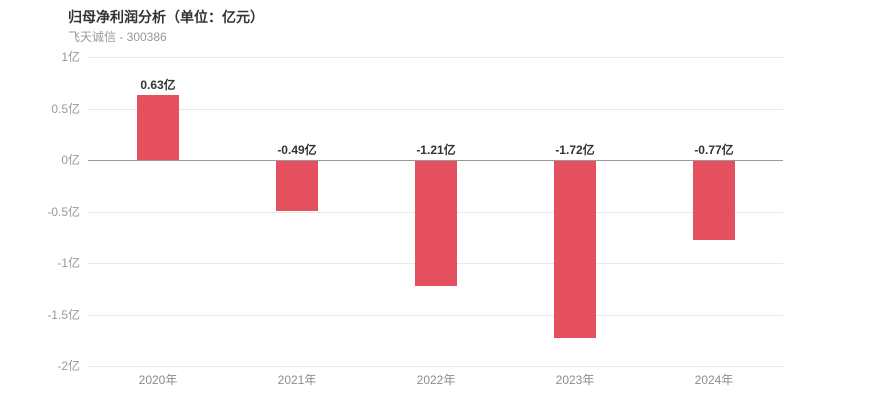 Image resolution: width=870 pixels, height=417 pixels. What do you see at coordinates (435, 160) in the screenshot?
I see `zero-axis-line` at bounding box center [435, 160].